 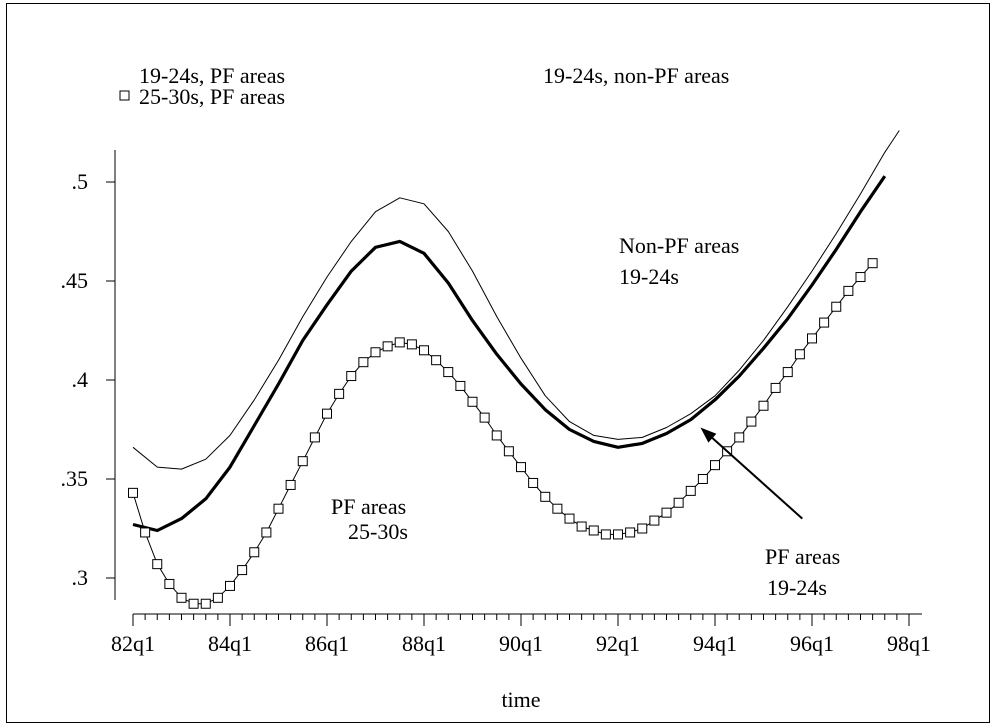 I want to click on y-tick-label: .3, so click(x=80, y=577).